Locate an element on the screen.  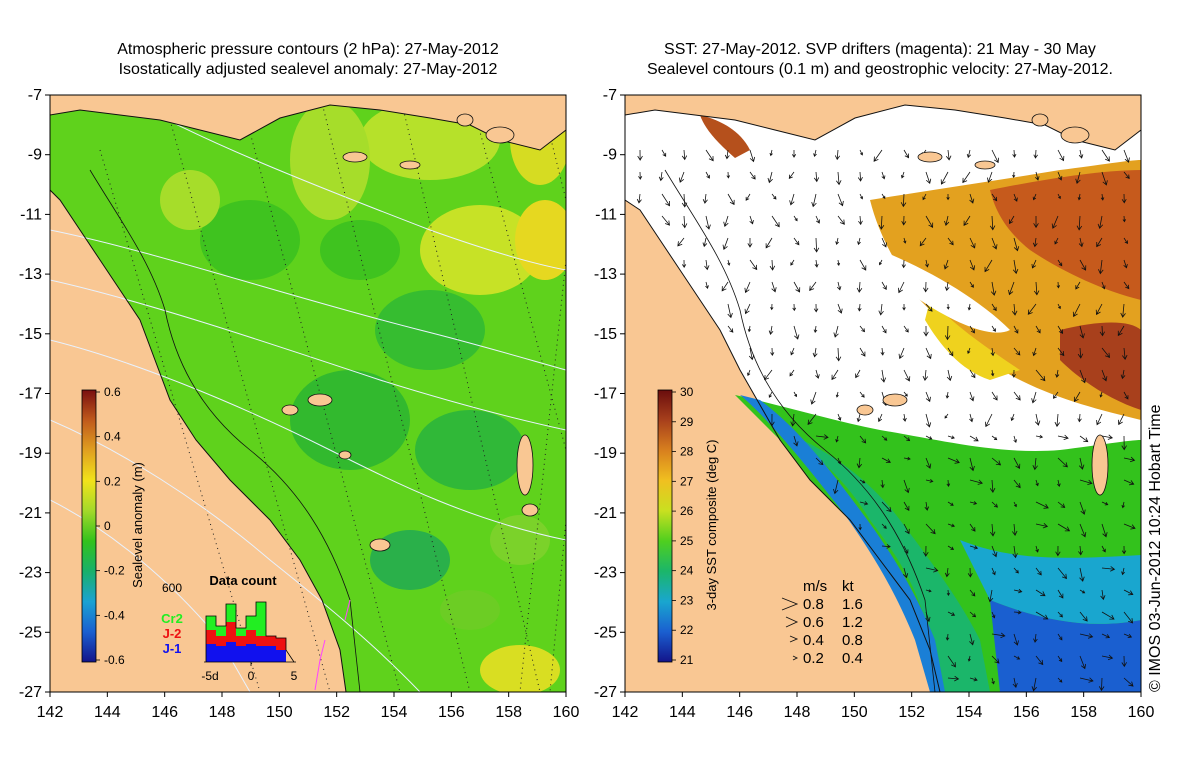
left-colorbar-tick-label: 0.2 is located at coordinates (112, 481).